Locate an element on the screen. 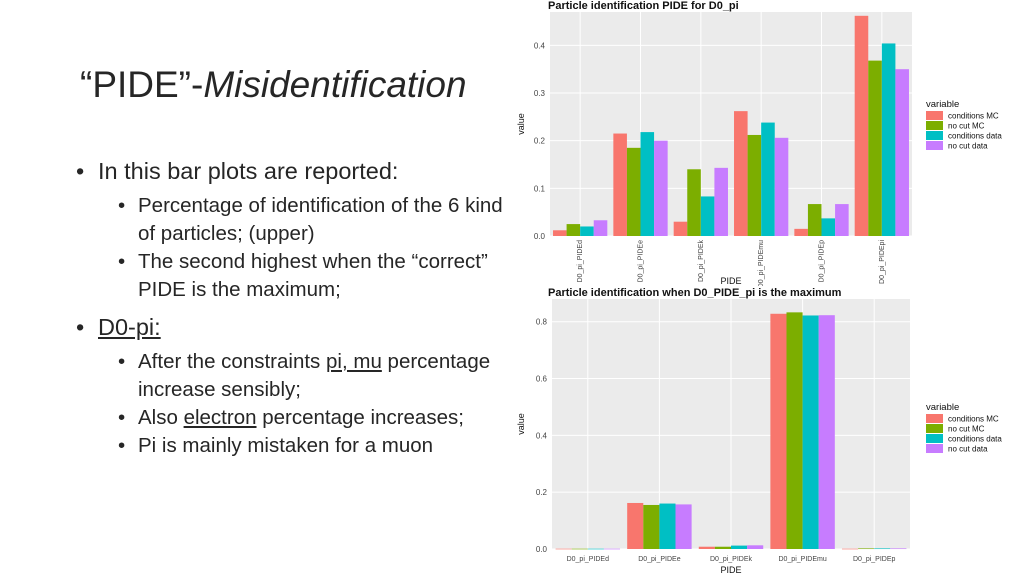 This screenshot has width=1024, height=576. x-tick-label: D0_pi_PIDEp is located at coordinates (822, 261).